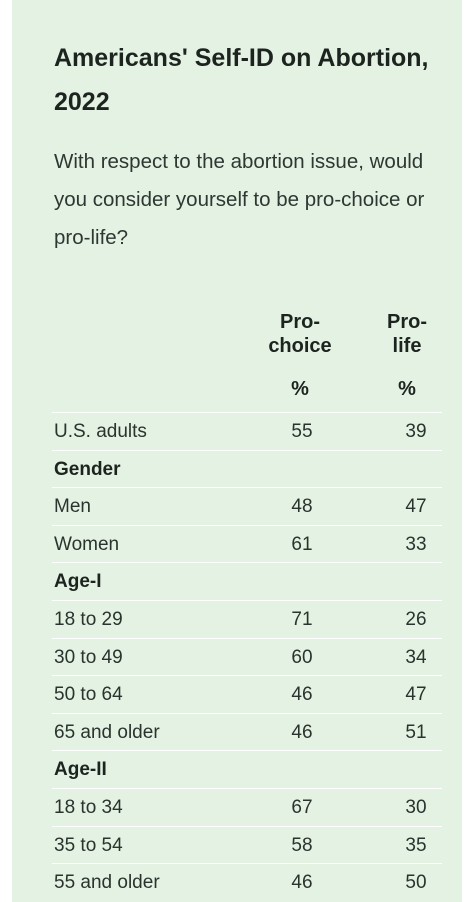 The width and height of the screenshot is (474, 902). I want to click on group-header-row: Age-I, so click(247, 581).